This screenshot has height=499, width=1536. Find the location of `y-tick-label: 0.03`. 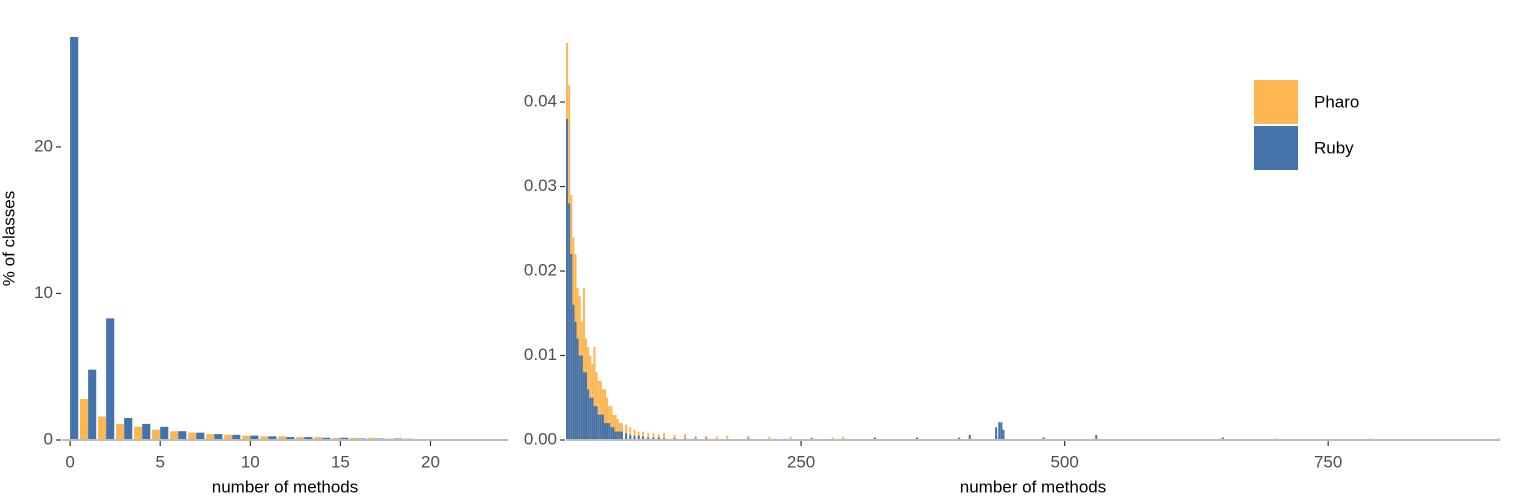

y-tick-label: 0.03 is located at coordinates (540, 185).